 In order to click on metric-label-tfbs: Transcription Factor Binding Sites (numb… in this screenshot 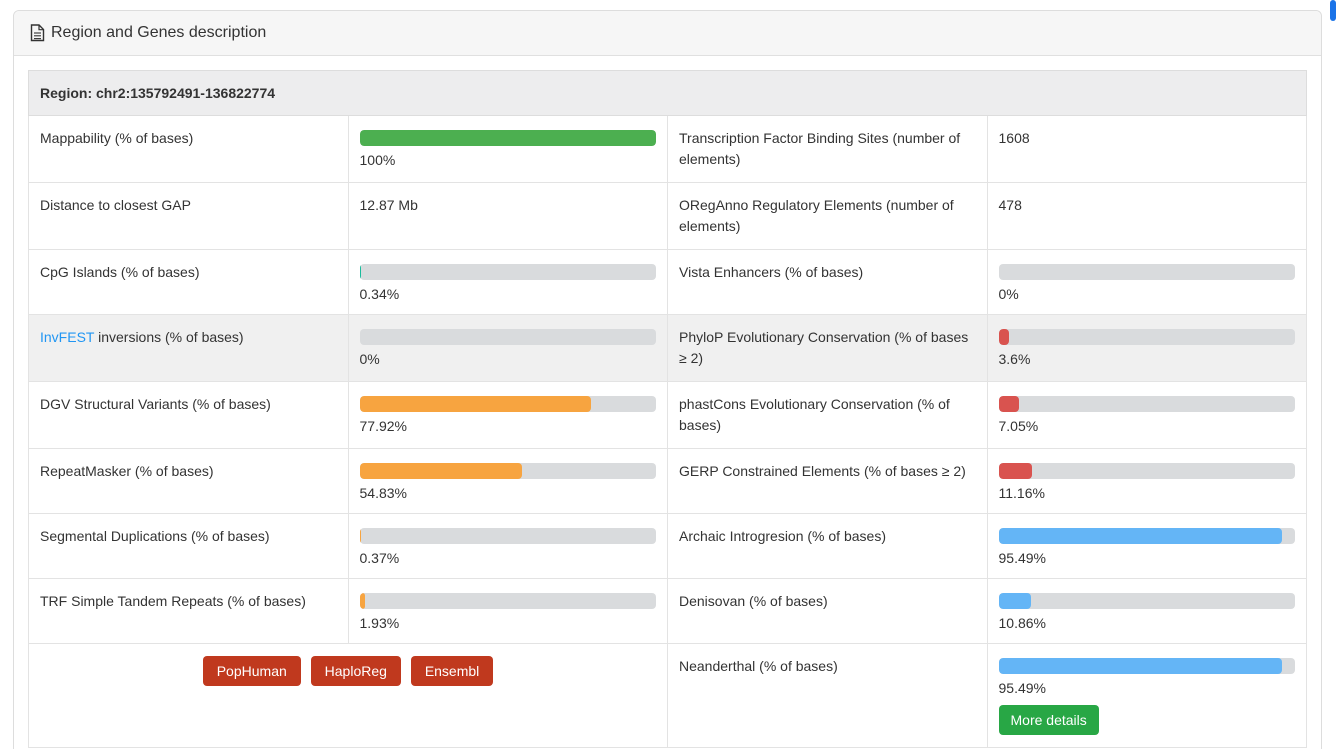, I will do `click(827, 149)`.